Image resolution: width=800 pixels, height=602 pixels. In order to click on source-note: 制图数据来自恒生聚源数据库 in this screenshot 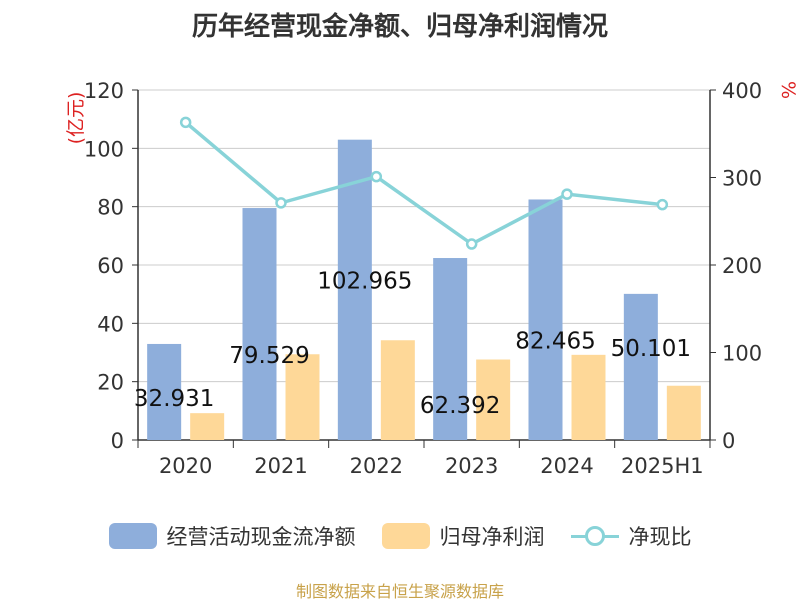, I will do `click(399, 591)`.